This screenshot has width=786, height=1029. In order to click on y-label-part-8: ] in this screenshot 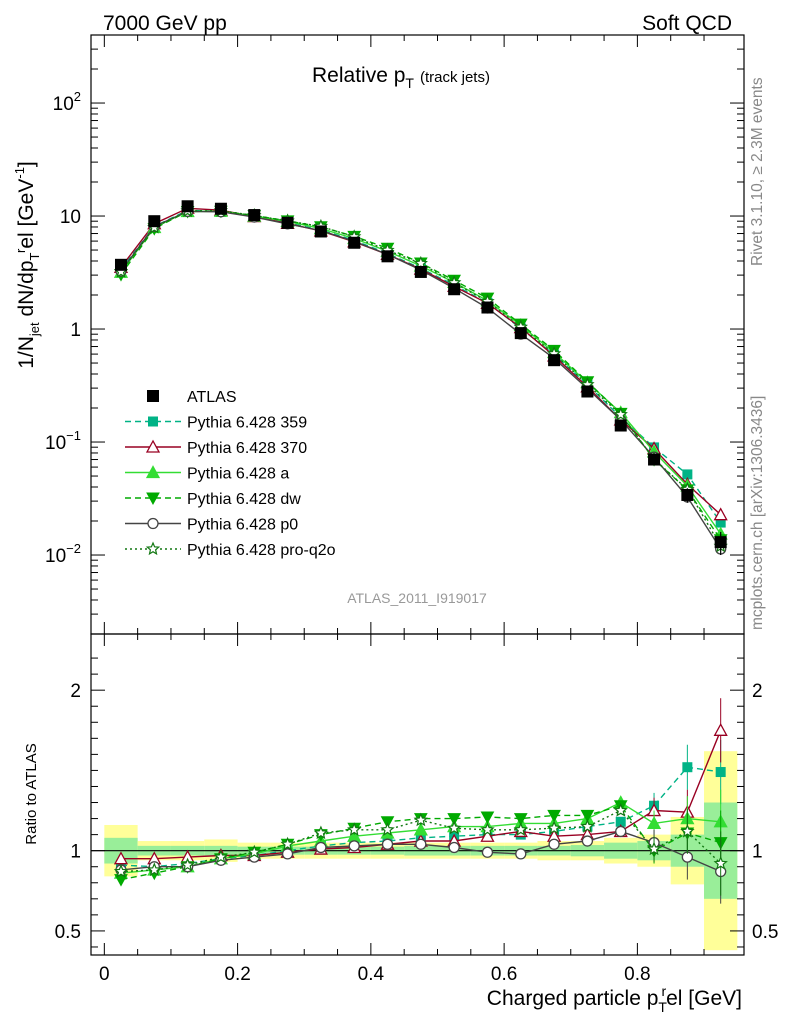, I will do `click(26, 164)`.